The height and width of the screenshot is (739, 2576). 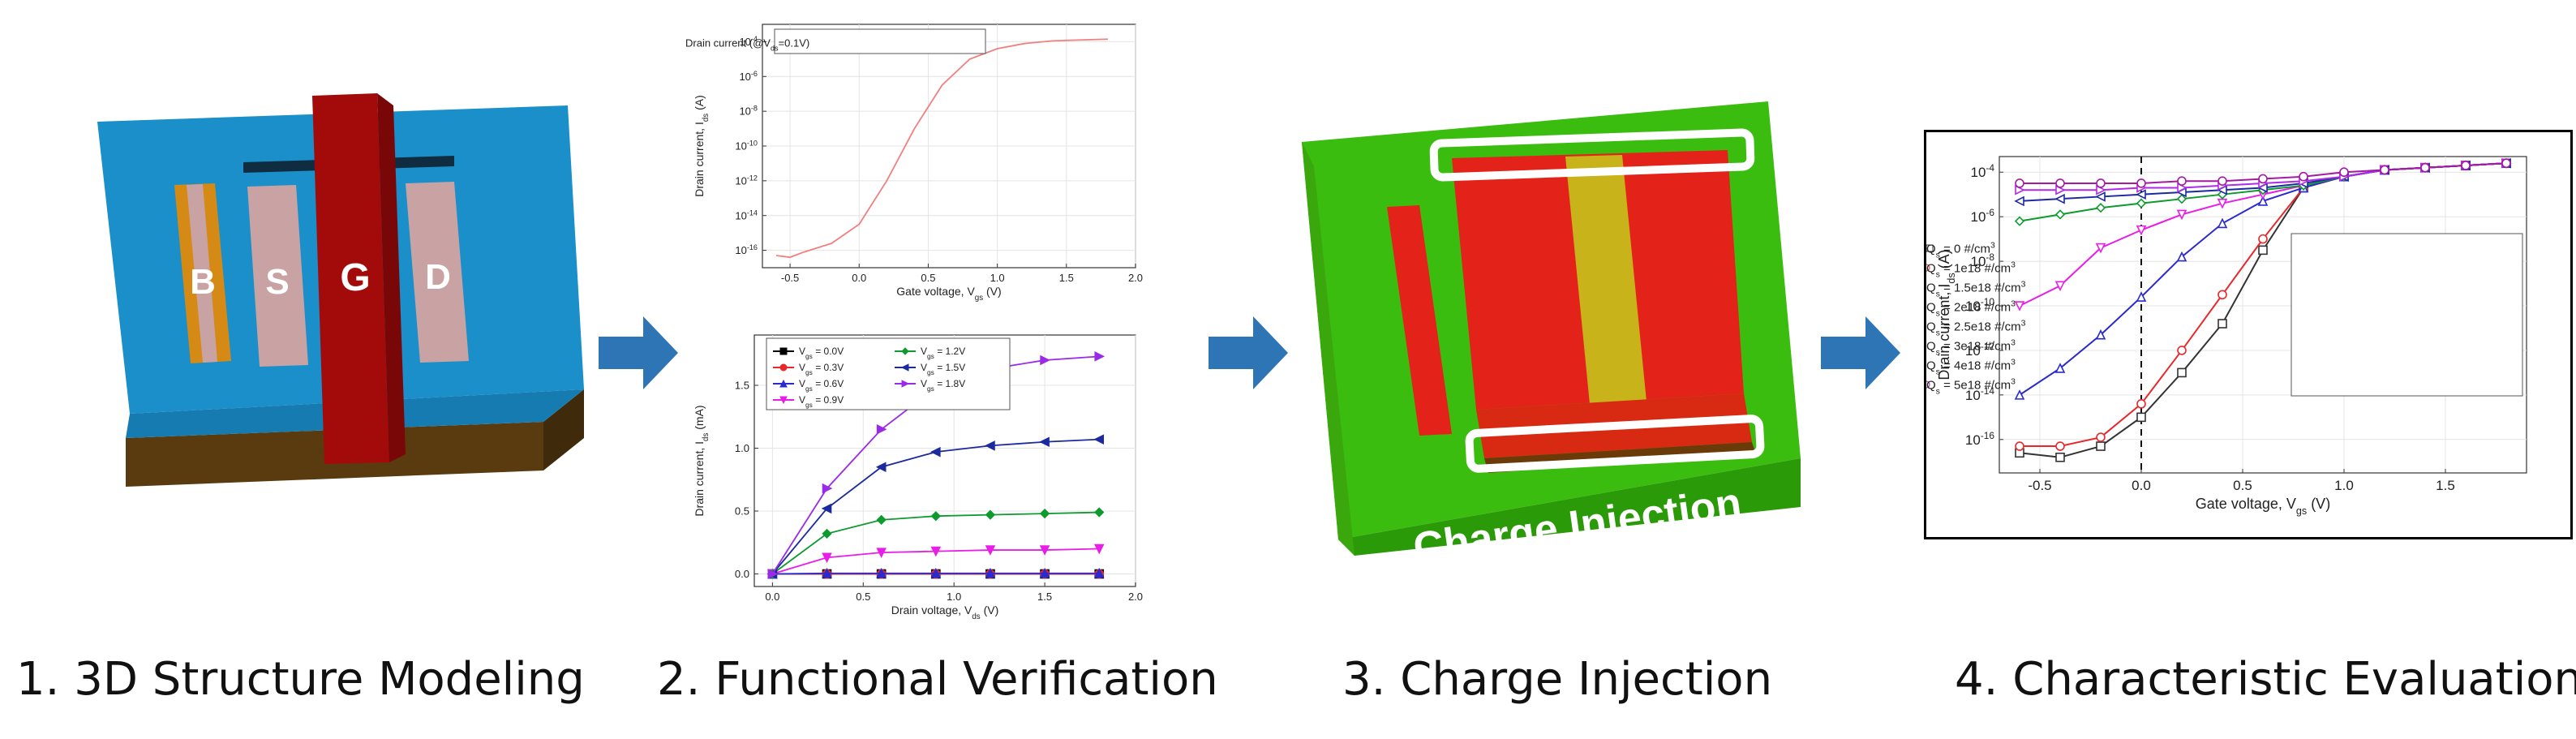 What do you see at coordinates (821, 401) in the screenshot?
I see `legend-label: Vgs = 0.9V` at bounding box center [821, 401].